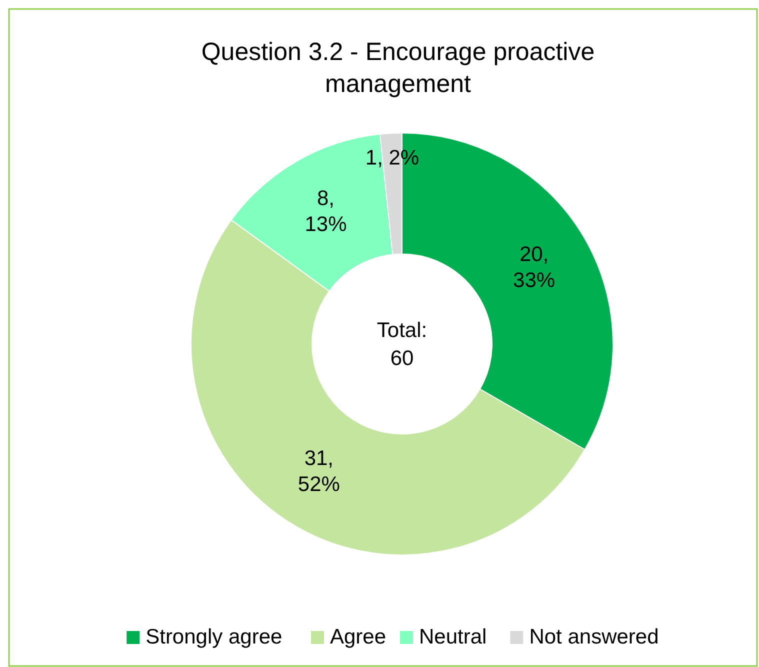  What do you see at coordinates (534, 267) in the screenshot?
I see `data-label: 20, 33%` at bounding box center [534, 267].